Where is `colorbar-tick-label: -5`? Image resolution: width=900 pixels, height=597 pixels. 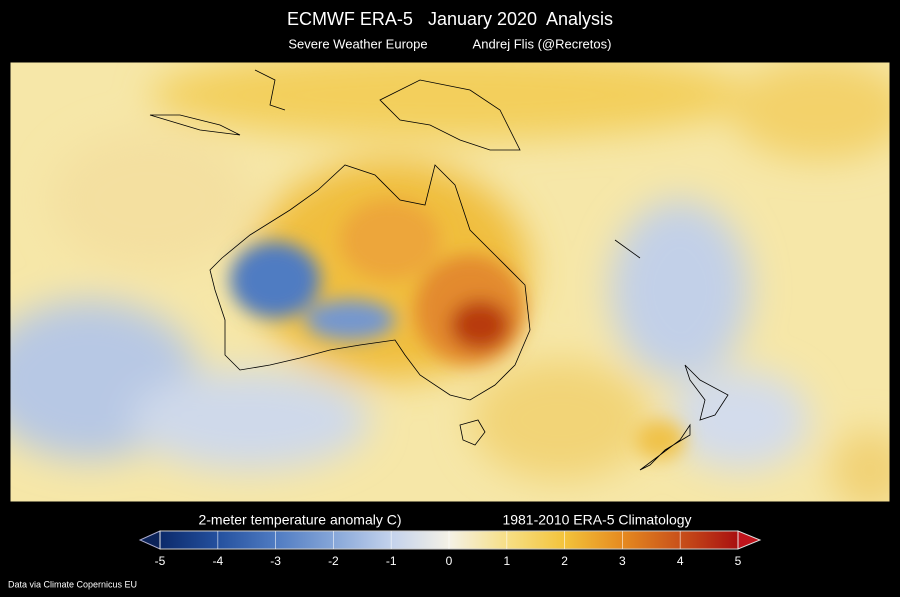
colorbar-tick-label: -5 is located at coordinates (160, 561).